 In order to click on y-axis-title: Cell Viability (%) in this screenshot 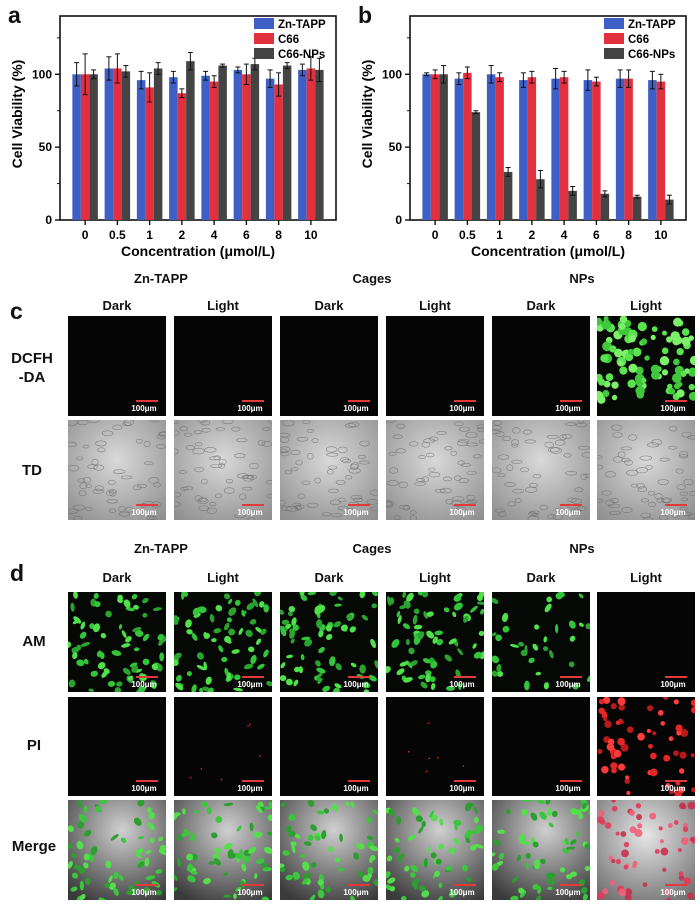, I will do `click(17, 114)`.